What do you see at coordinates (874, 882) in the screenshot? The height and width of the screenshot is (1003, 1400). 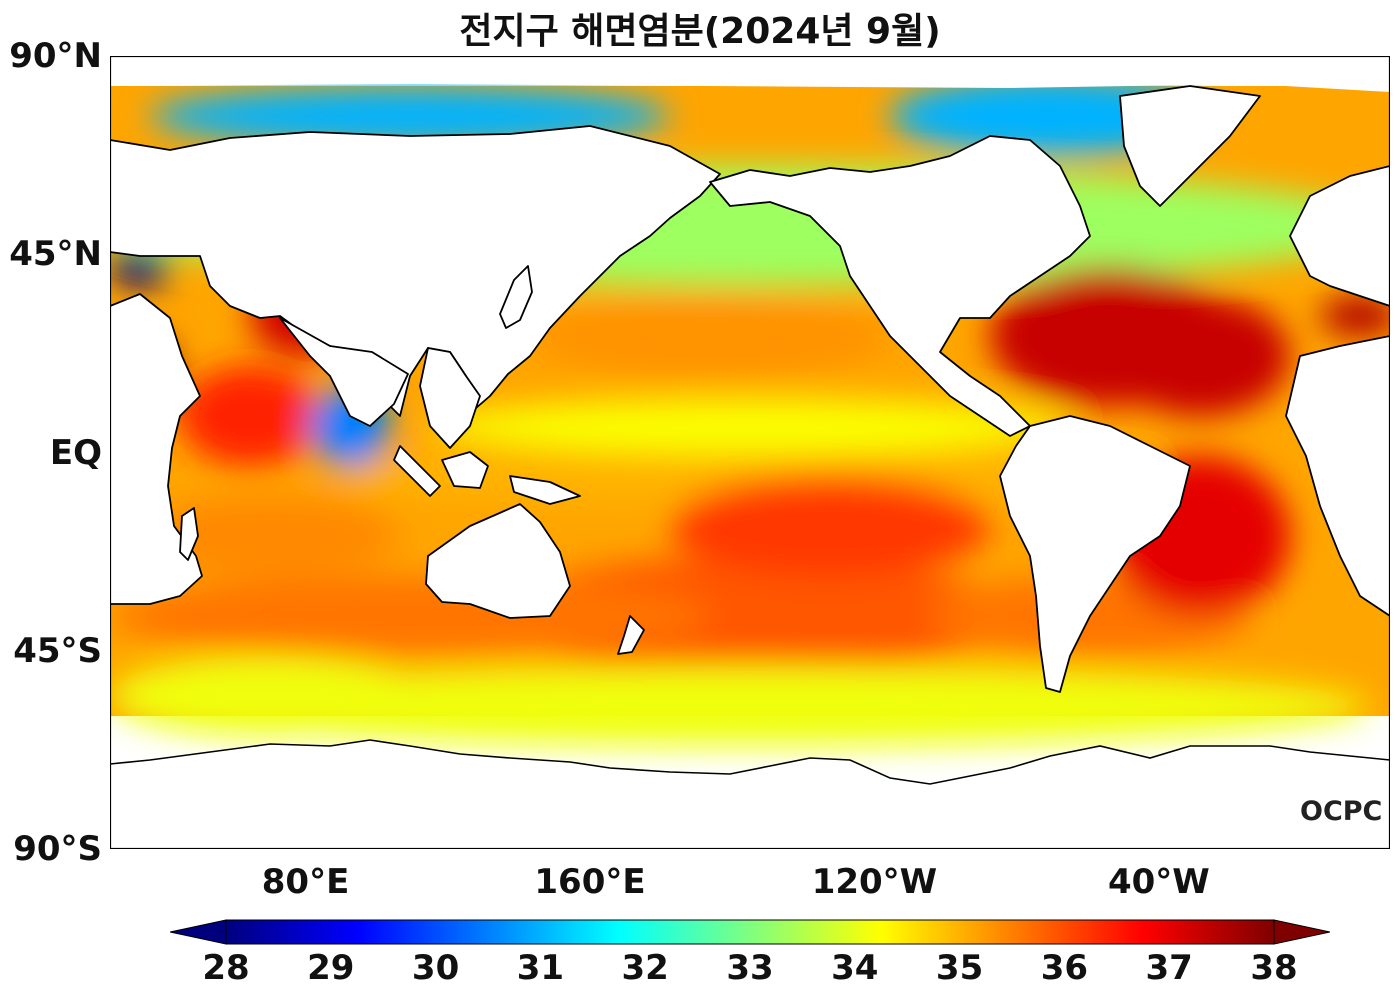 I see `lon-label: 120°W` at bounding box center [874, 882].